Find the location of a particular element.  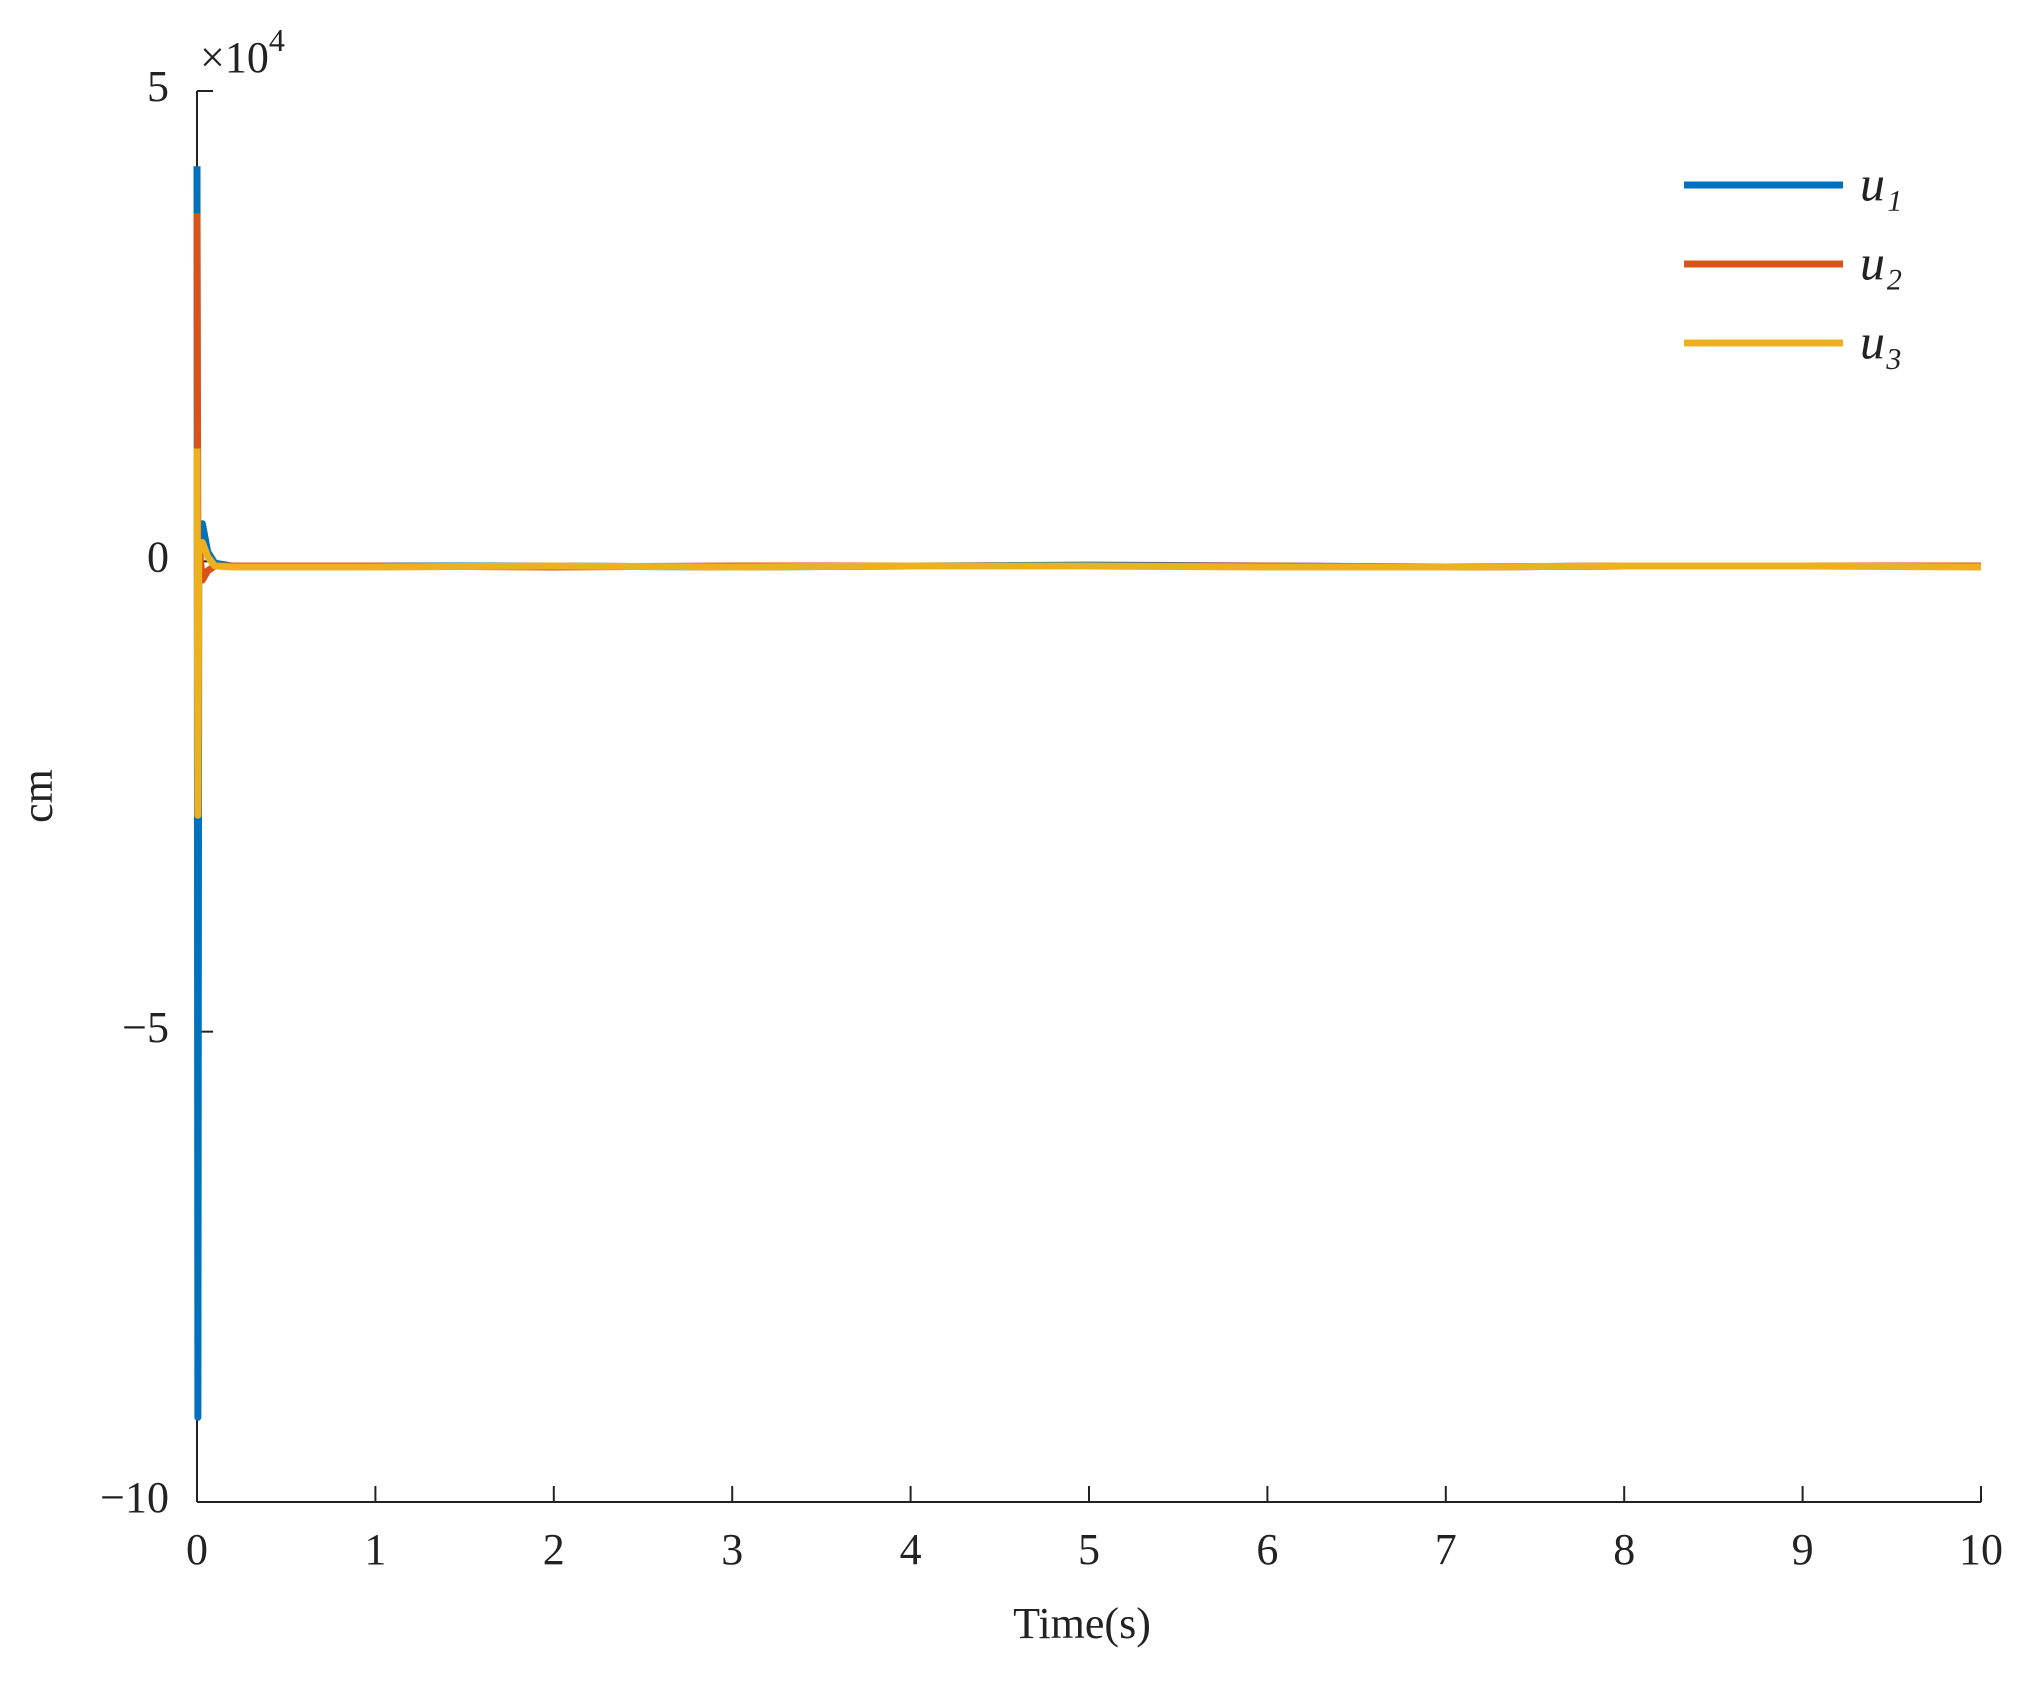

y-multiplier-exponent: 4 is located at coordinates (277, 40).